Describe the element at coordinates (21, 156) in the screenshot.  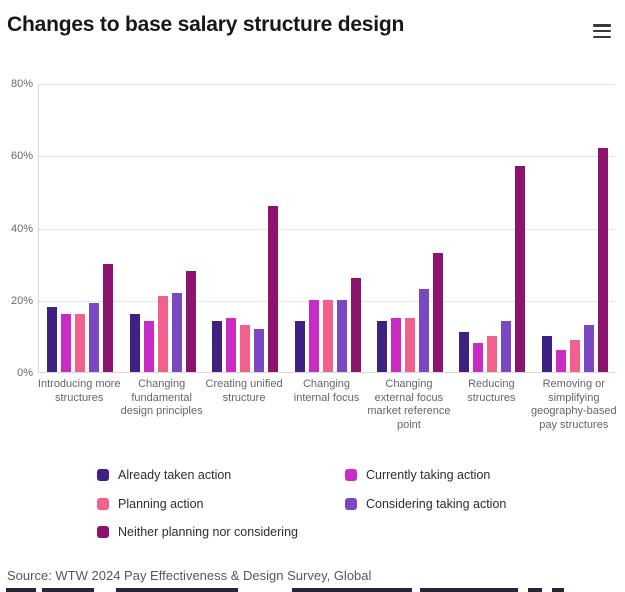
I see `y-tick-label: 60%` at that location.